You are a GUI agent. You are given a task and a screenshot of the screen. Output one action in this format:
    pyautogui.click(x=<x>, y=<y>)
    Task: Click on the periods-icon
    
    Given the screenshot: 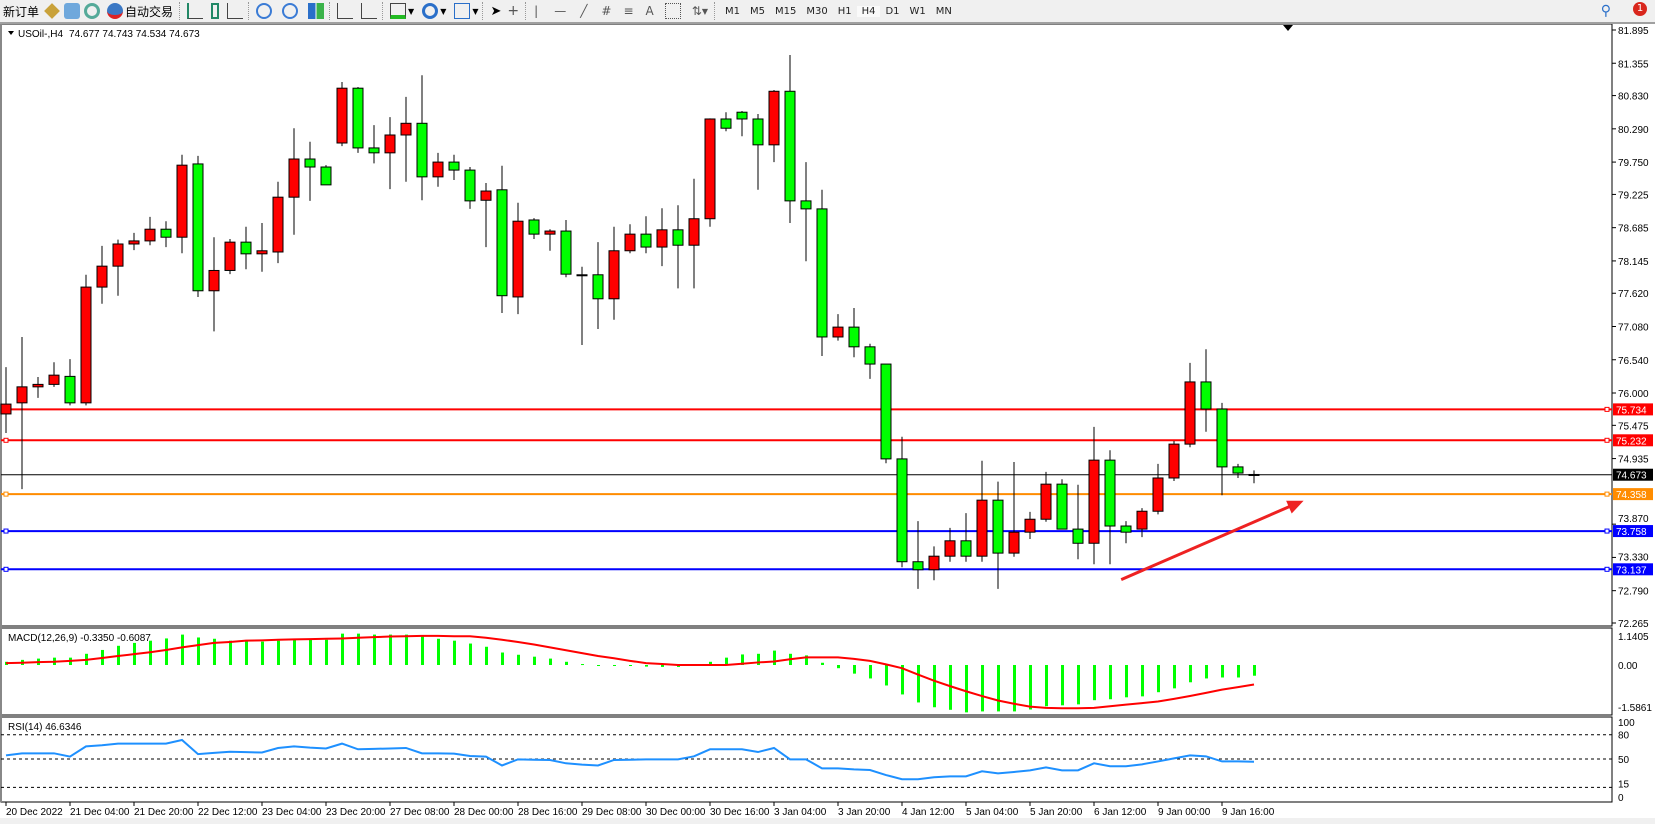 What is the action you would take?
    pyautogui.click(x=430, y=11)
    